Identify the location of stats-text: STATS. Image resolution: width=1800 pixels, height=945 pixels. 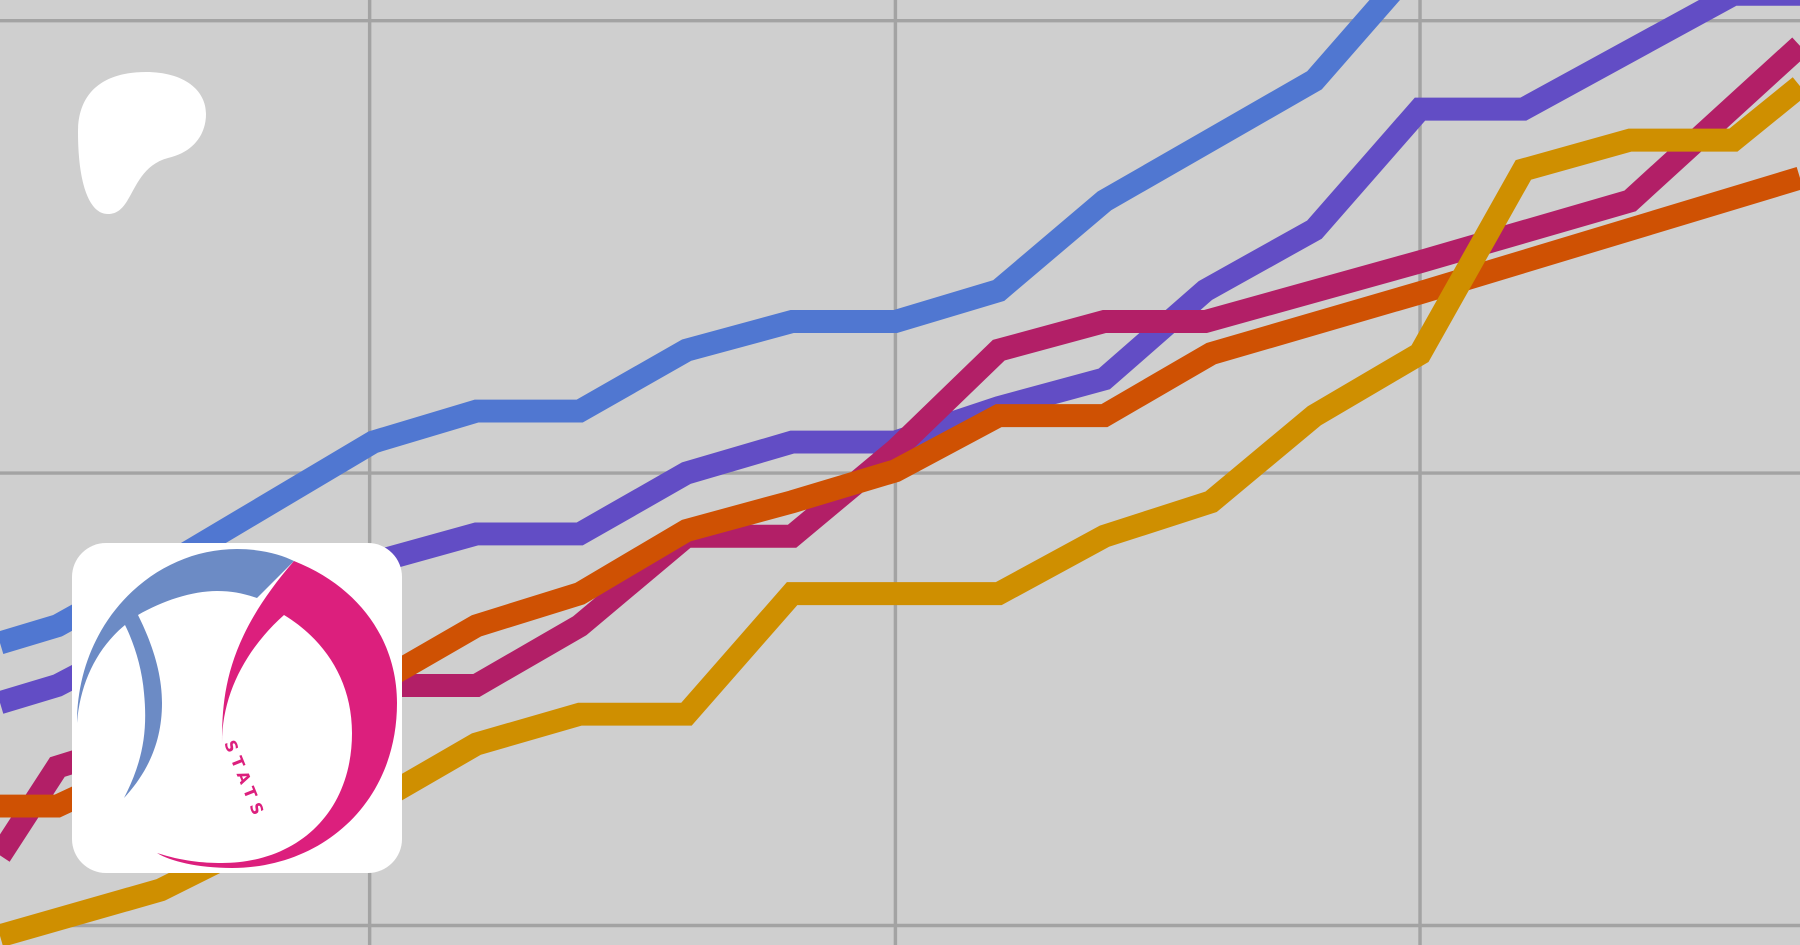
(244, 780).